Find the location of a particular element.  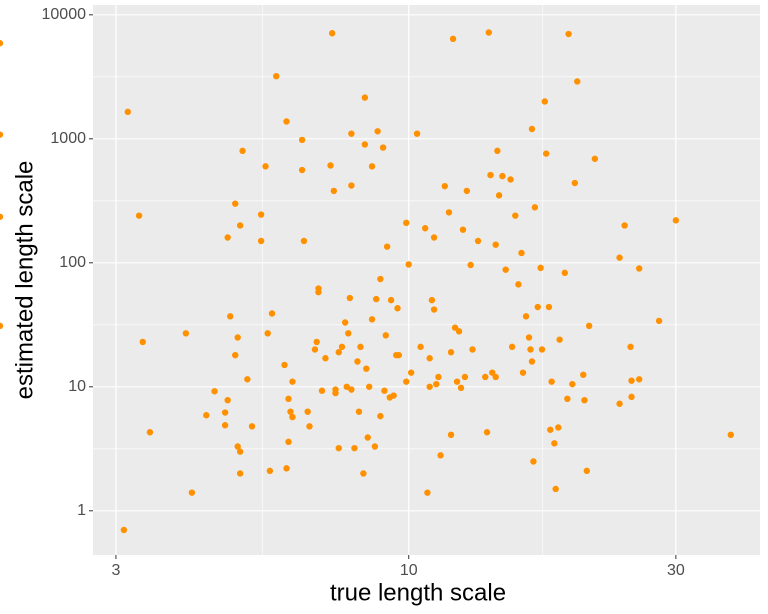

x-tick-label: 3 is located at coordinates (115, 570).